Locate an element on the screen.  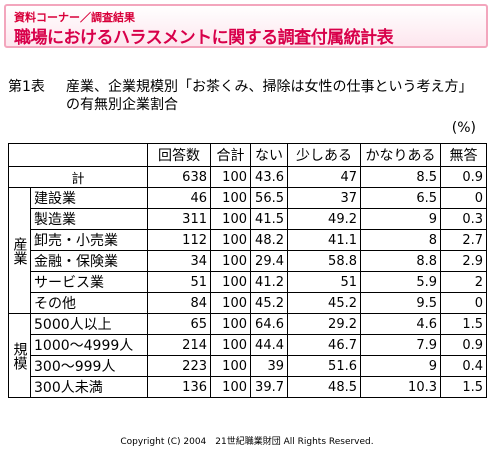
row-label: 卸売・小売業 is located at coordinates (89, 240).